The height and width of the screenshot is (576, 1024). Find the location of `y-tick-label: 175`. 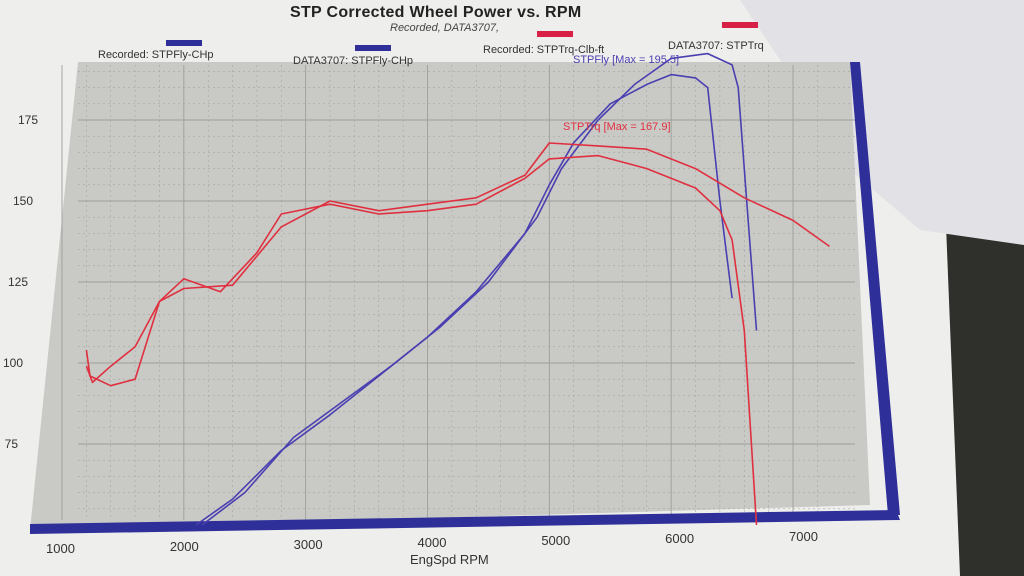

y-tick-label: 175 is located at coordinates (28, 120).